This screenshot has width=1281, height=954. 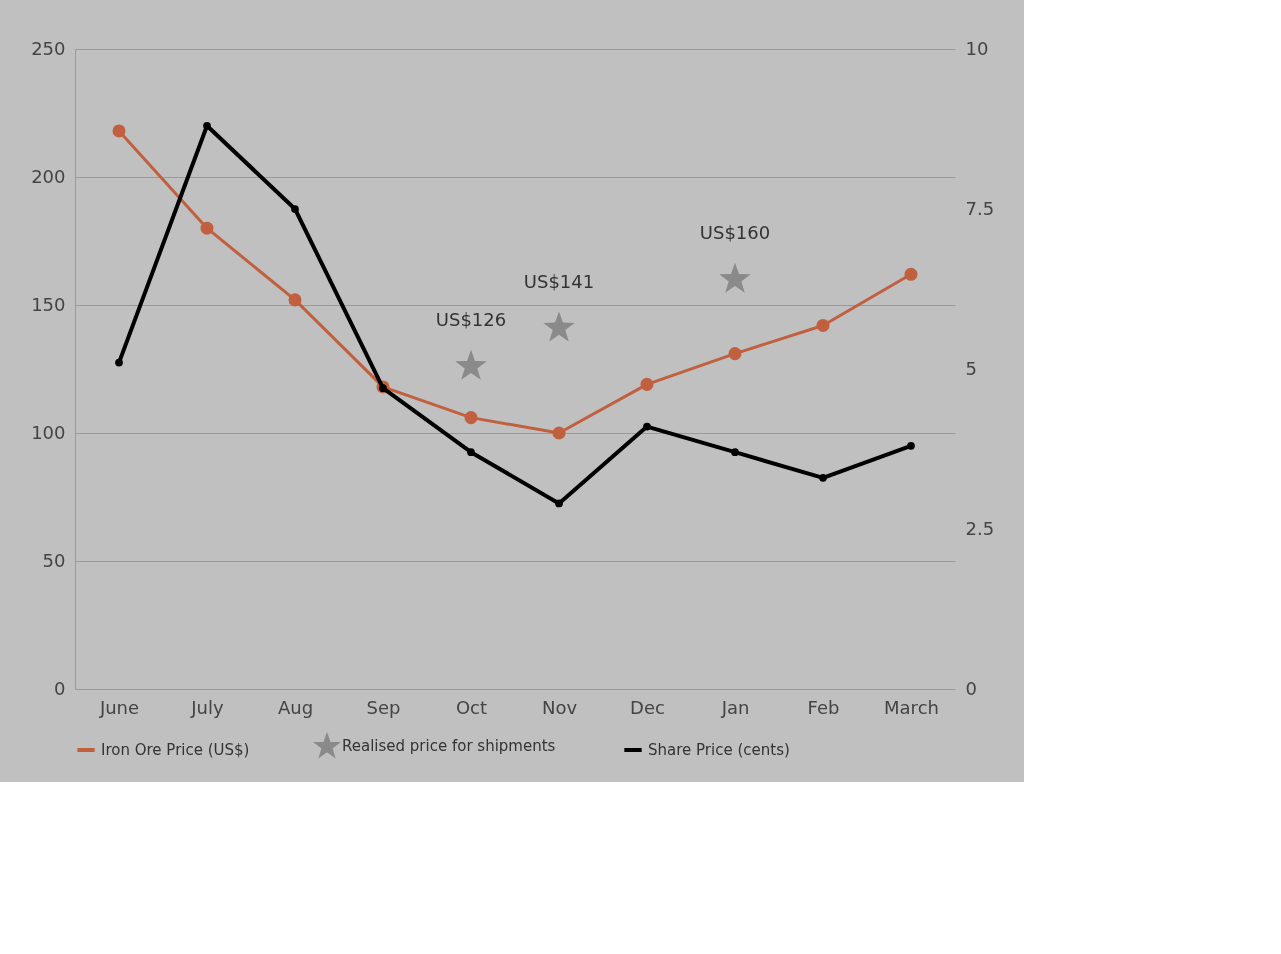 I want to click on y2-tick-label: 5, so click(x=971, y=368).